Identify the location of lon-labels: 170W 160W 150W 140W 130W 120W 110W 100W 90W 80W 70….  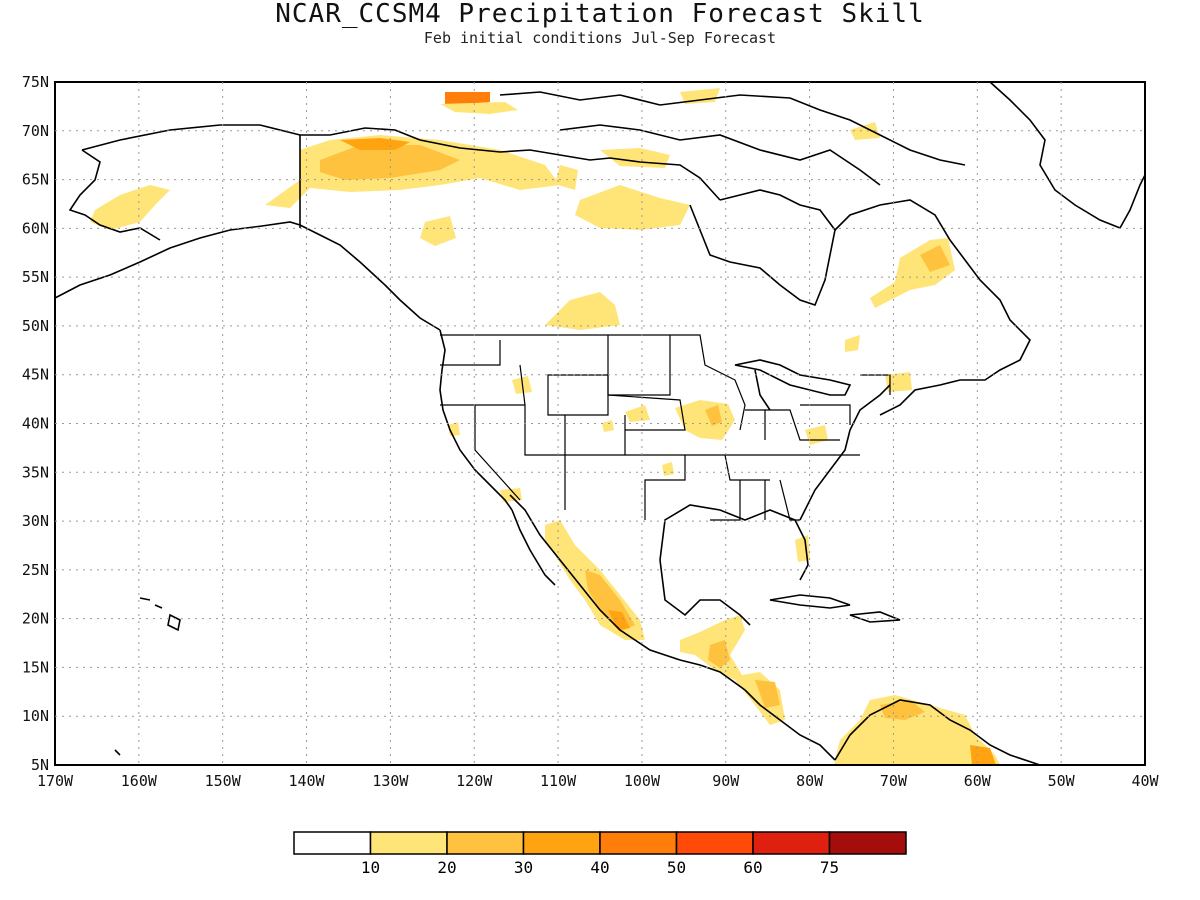
(598, 781).